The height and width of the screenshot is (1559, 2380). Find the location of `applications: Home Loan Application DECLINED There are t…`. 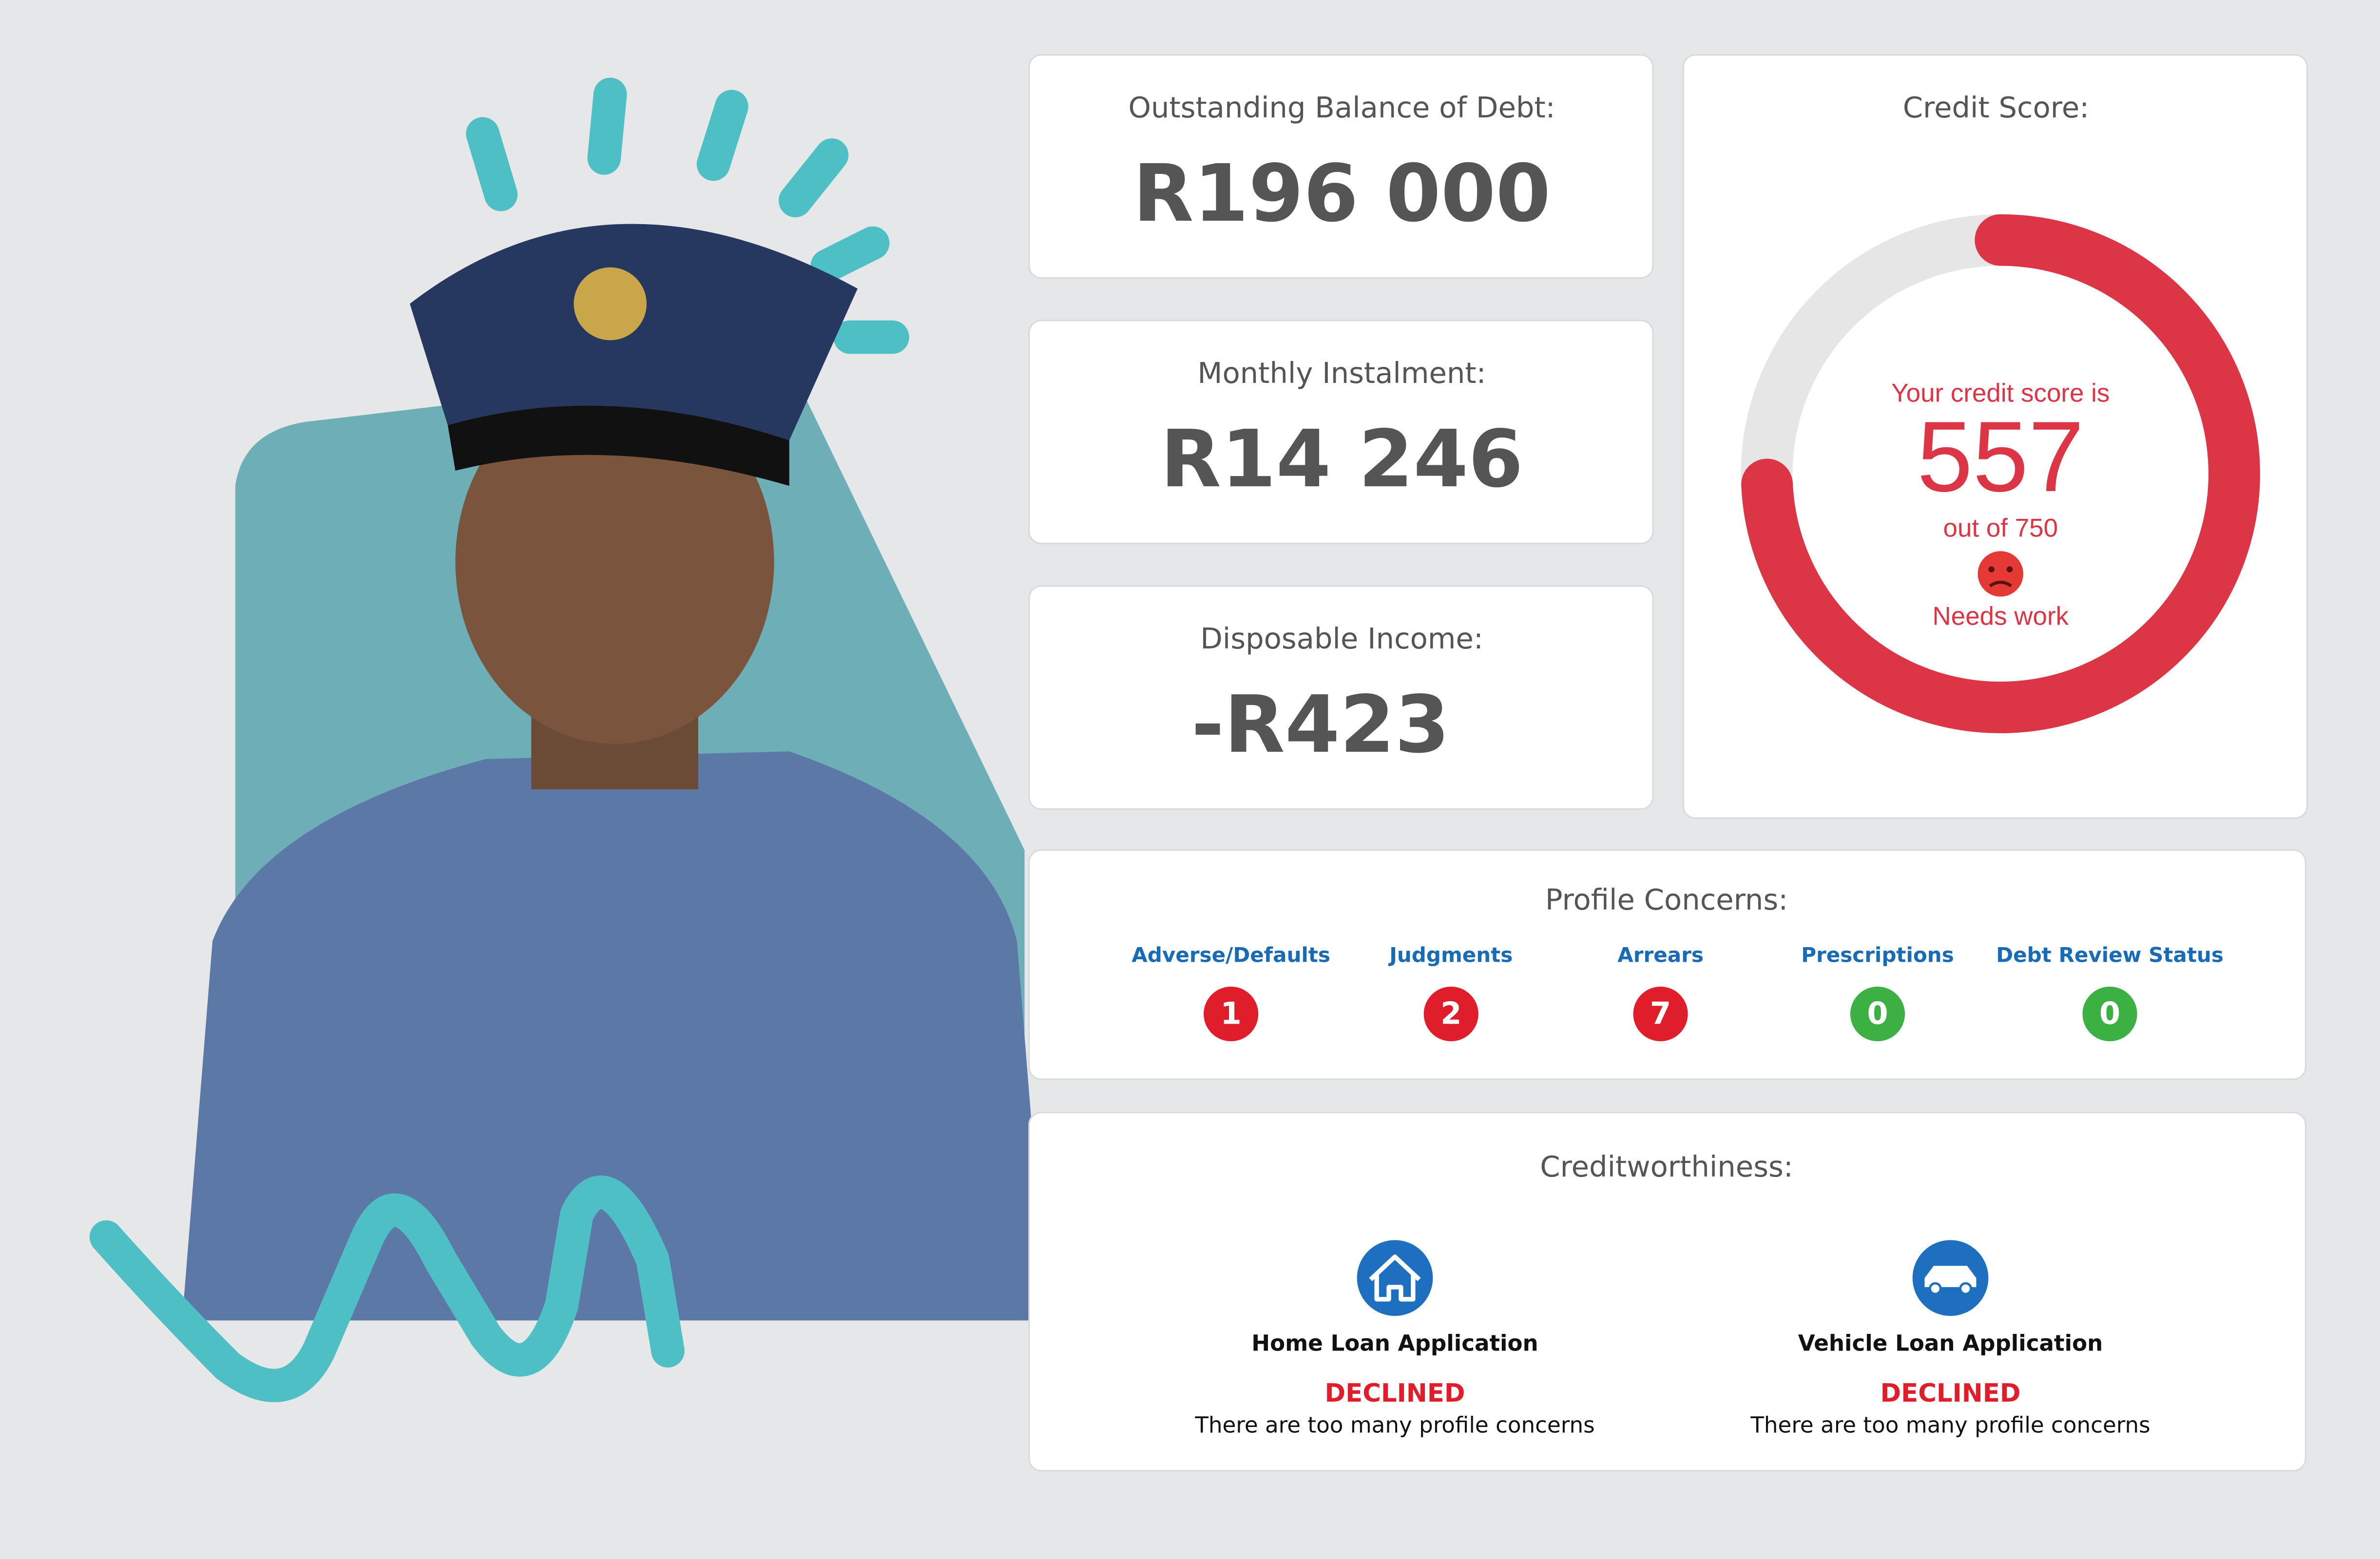

applications: Home Loan Application DECLINED There are t… is located at coordinates (1672, 1384).